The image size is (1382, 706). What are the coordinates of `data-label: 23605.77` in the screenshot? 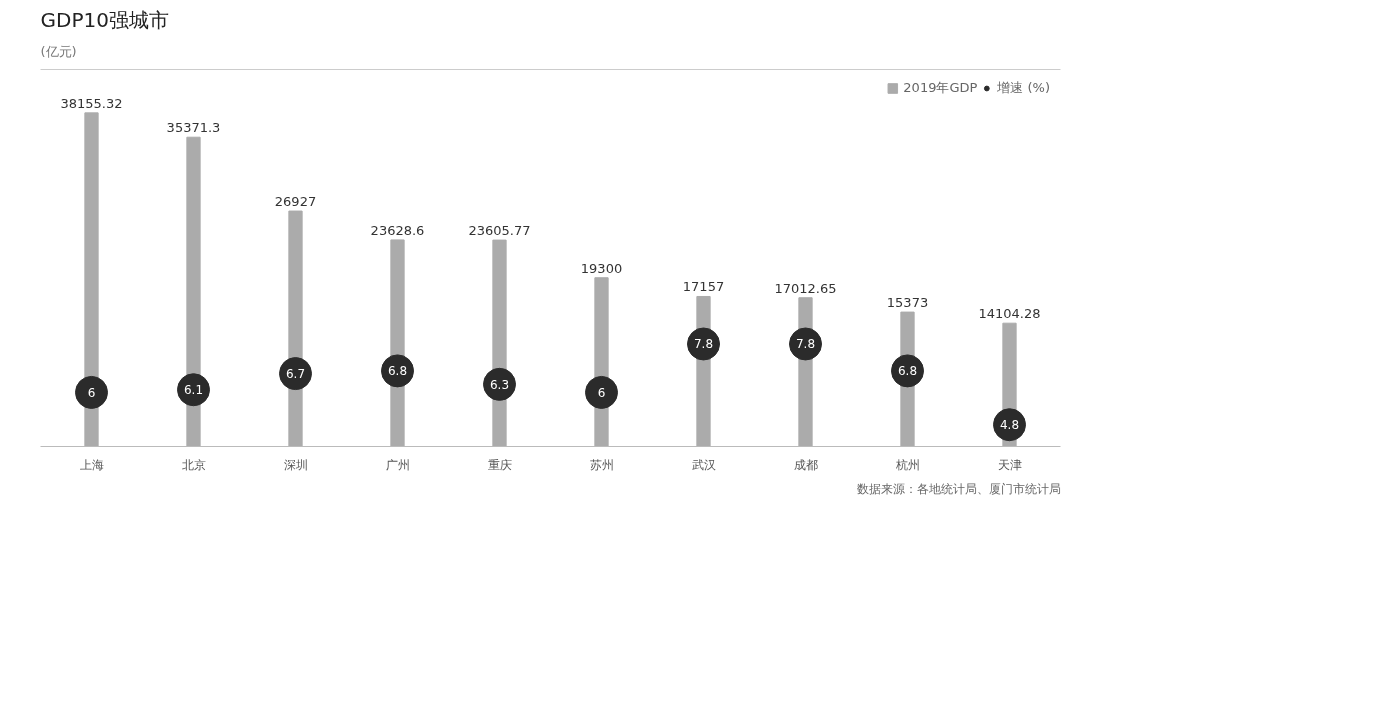 It's located at (499, 231).